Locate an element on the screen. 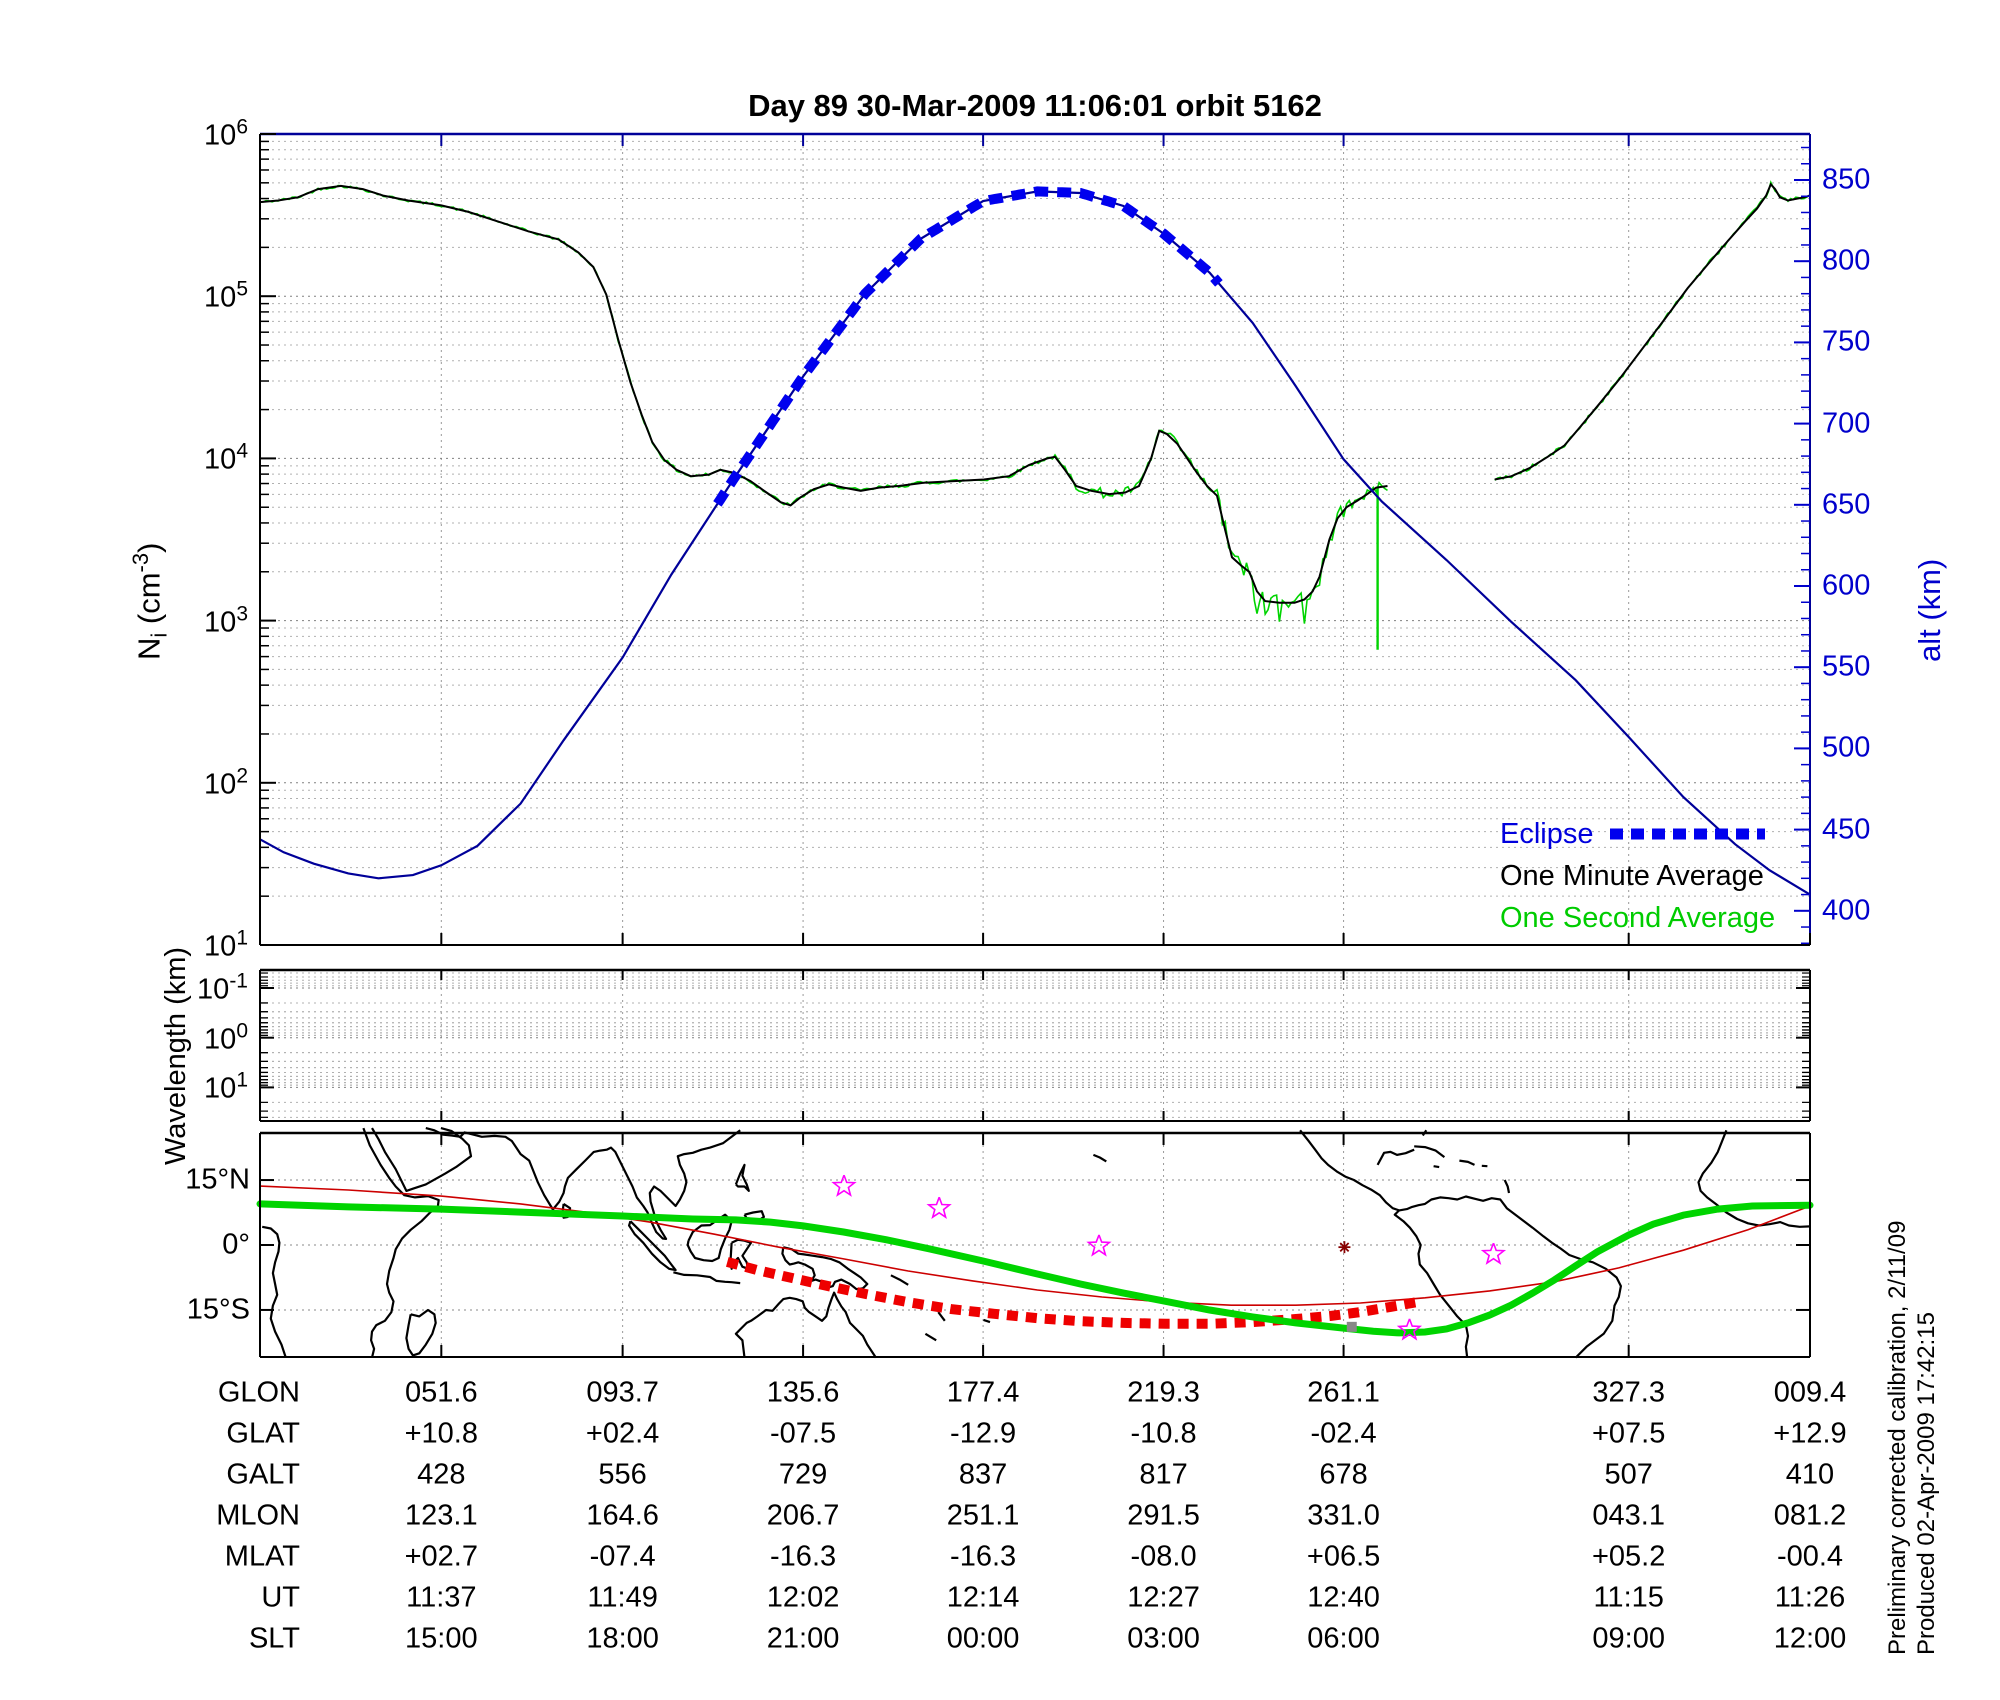 The image size is (2000, 1700). table-cell: 11:37 is located at coordinates (441, 1597).